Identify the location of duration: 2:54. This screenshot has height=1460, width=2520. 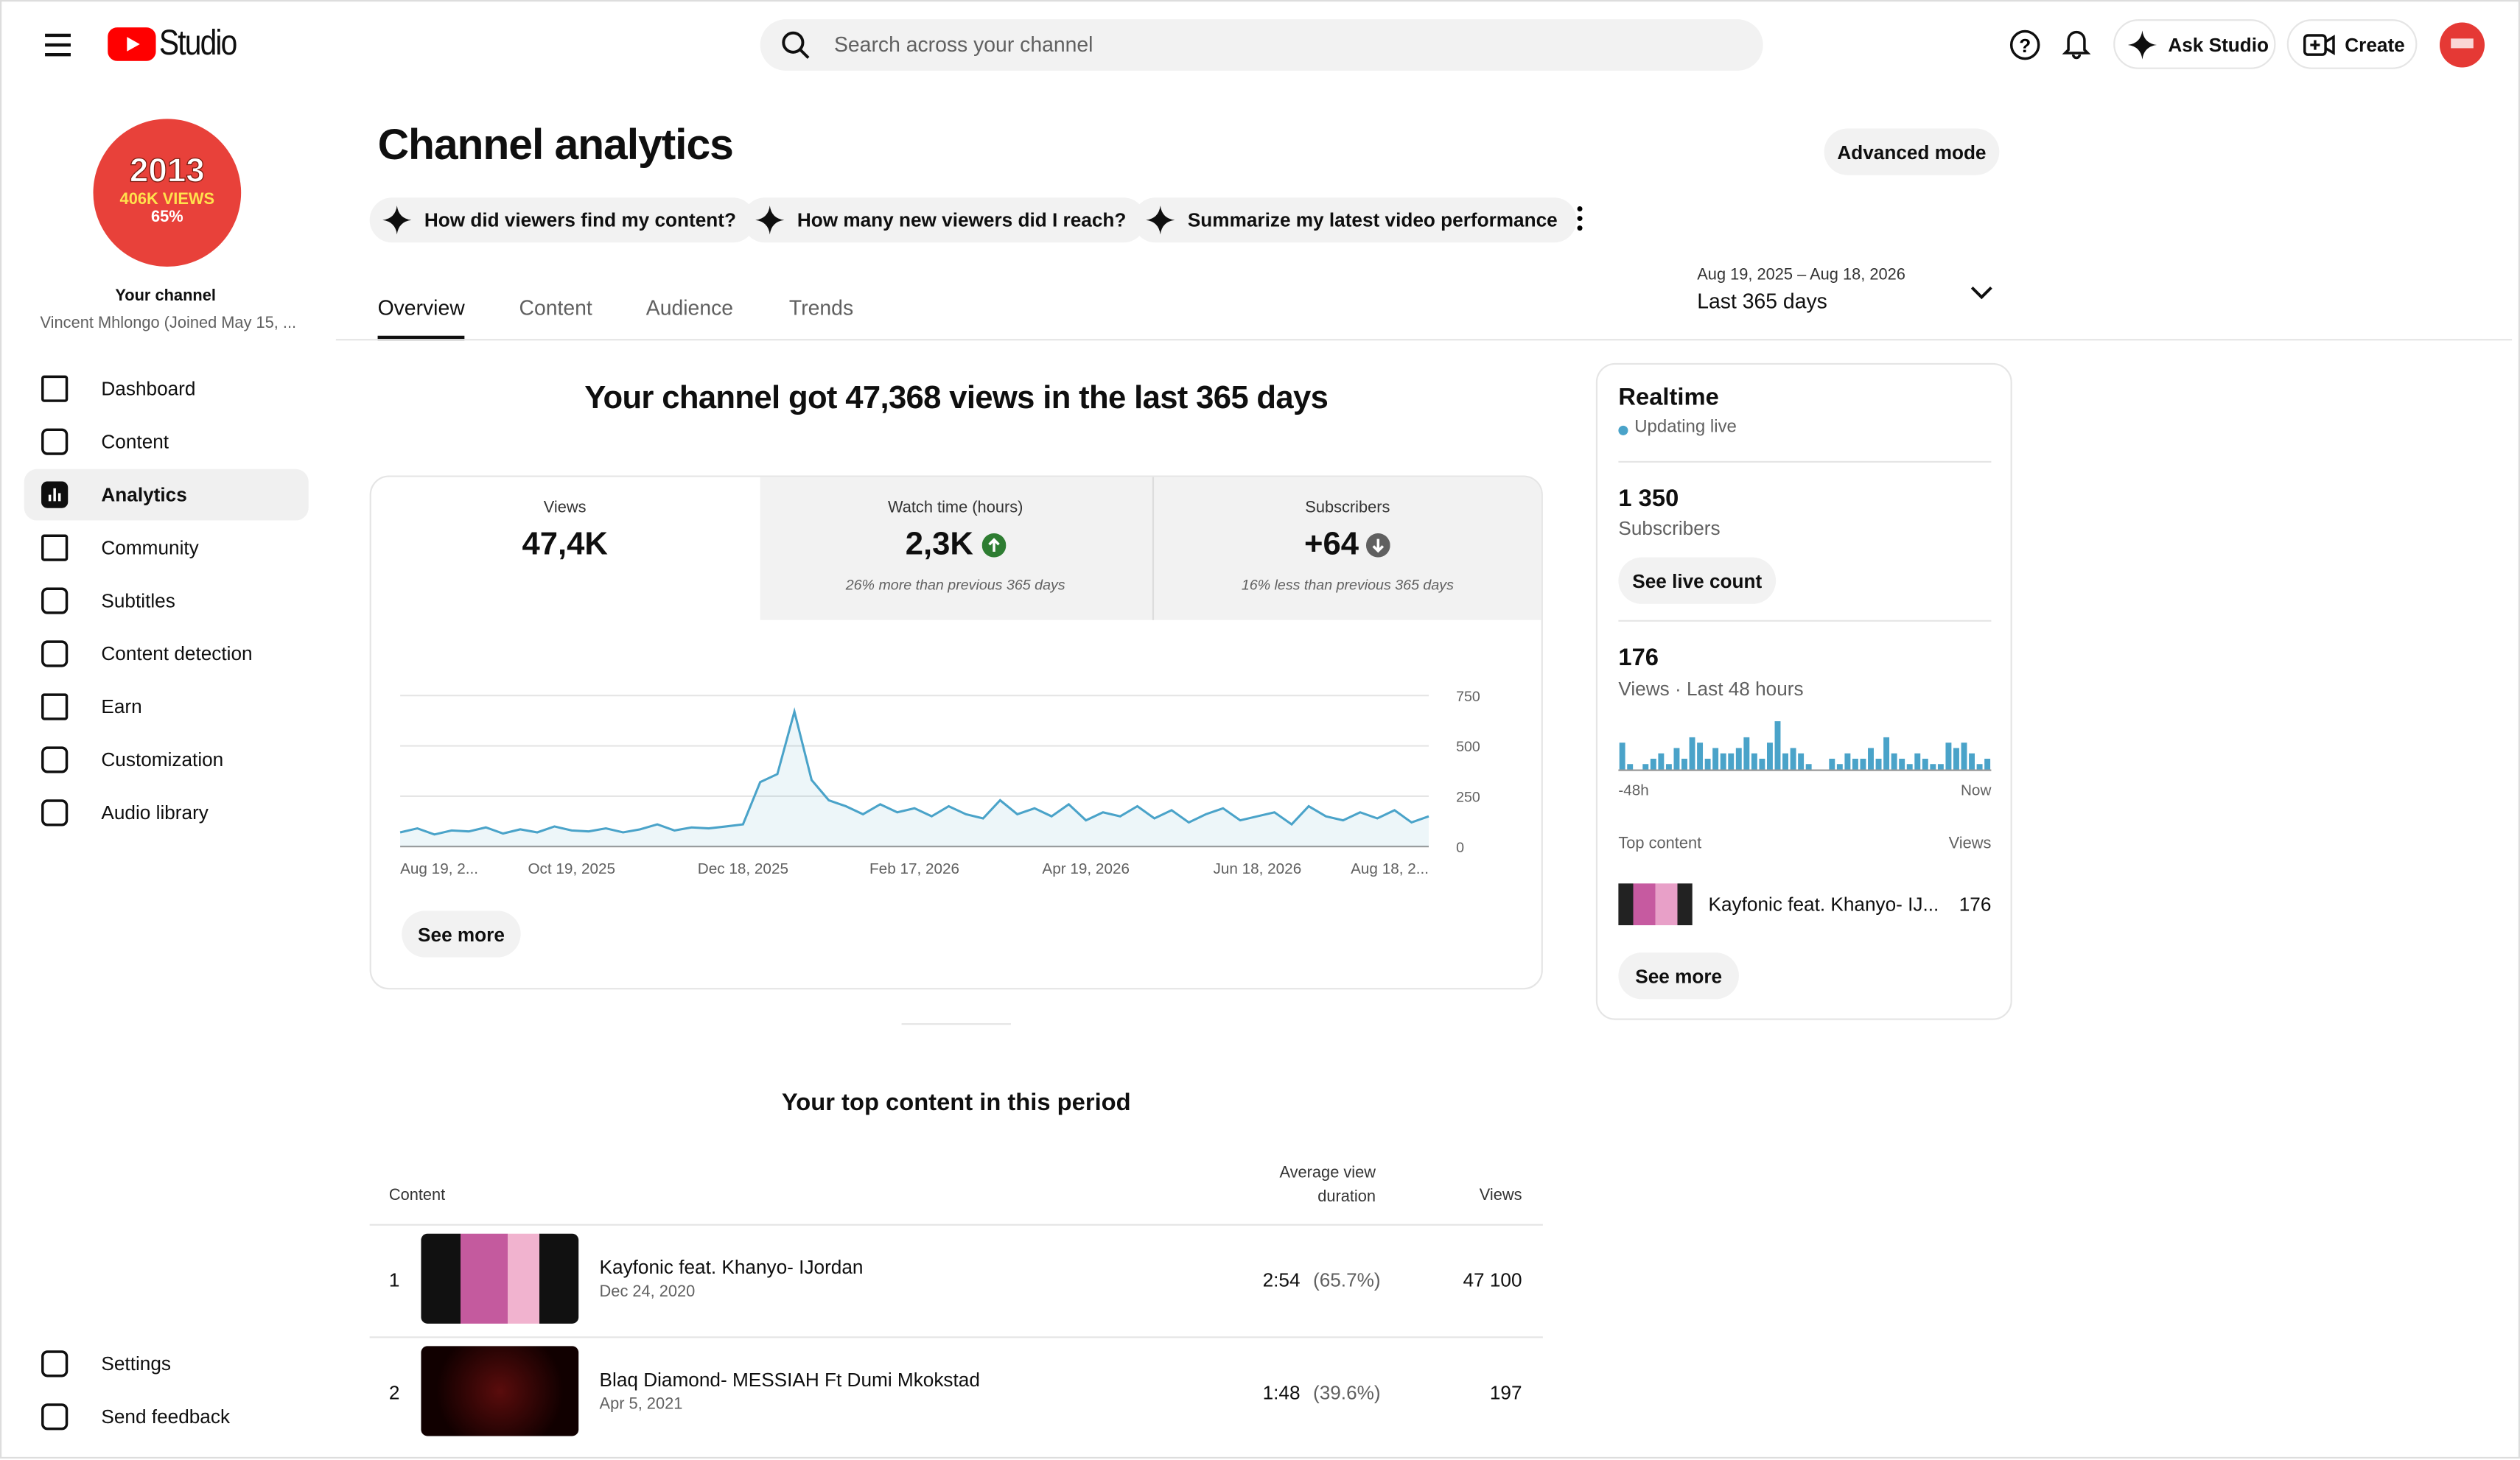
(1281, 1280).